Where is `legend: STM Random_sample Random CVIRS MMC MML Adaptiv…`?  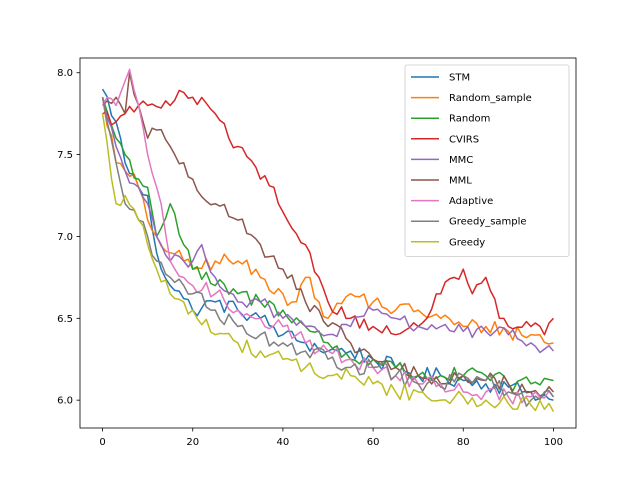
legend: STM Random_sample Random CVIRS MMC MML Adaptiv… is located at coordinates (487, 160).